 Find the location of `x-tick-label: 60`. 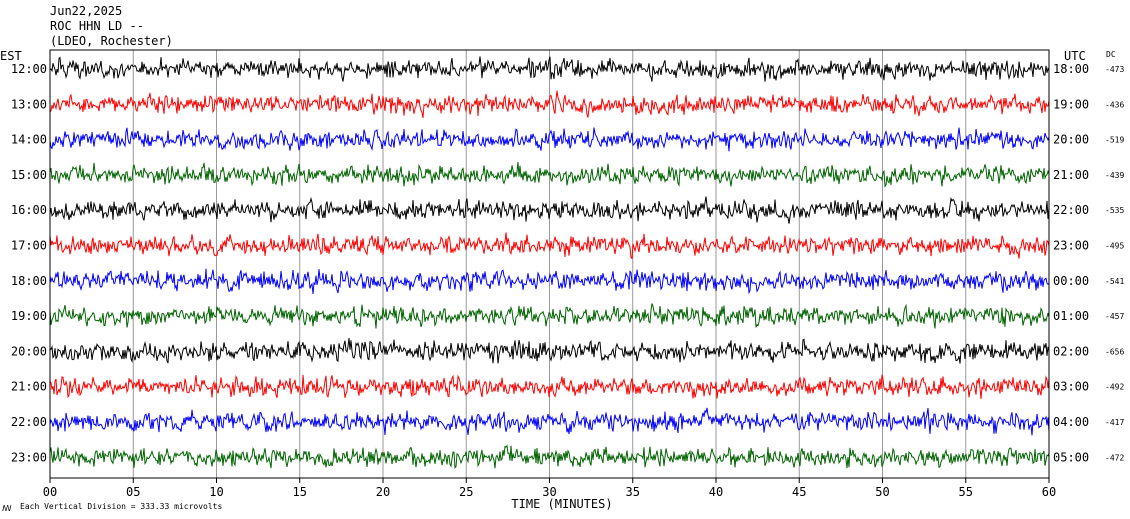

x-tick-label: 60 is located at coordinates (1049, 492).